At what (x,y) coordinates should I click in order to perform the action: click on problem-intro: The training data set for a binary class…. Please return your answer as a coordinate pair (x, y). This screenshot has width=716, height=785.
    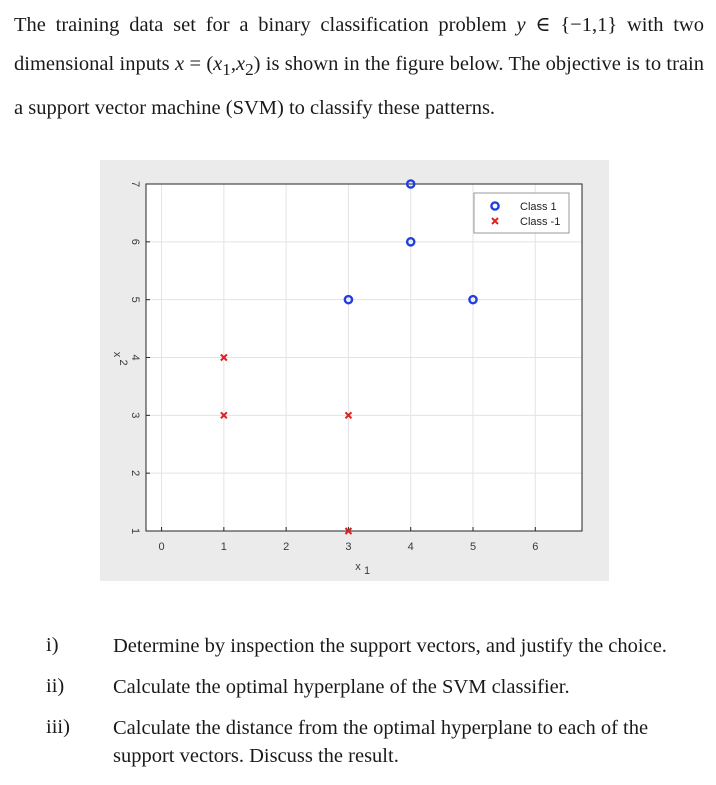
    Looking at the image, I should click on (359, 67).